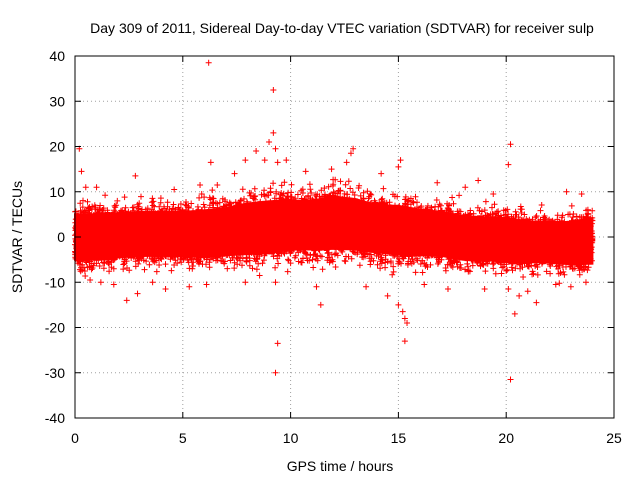  Describe the element at coordinates (57, 56) in the screenshot. I see `y-tick-label: 40` at that location.